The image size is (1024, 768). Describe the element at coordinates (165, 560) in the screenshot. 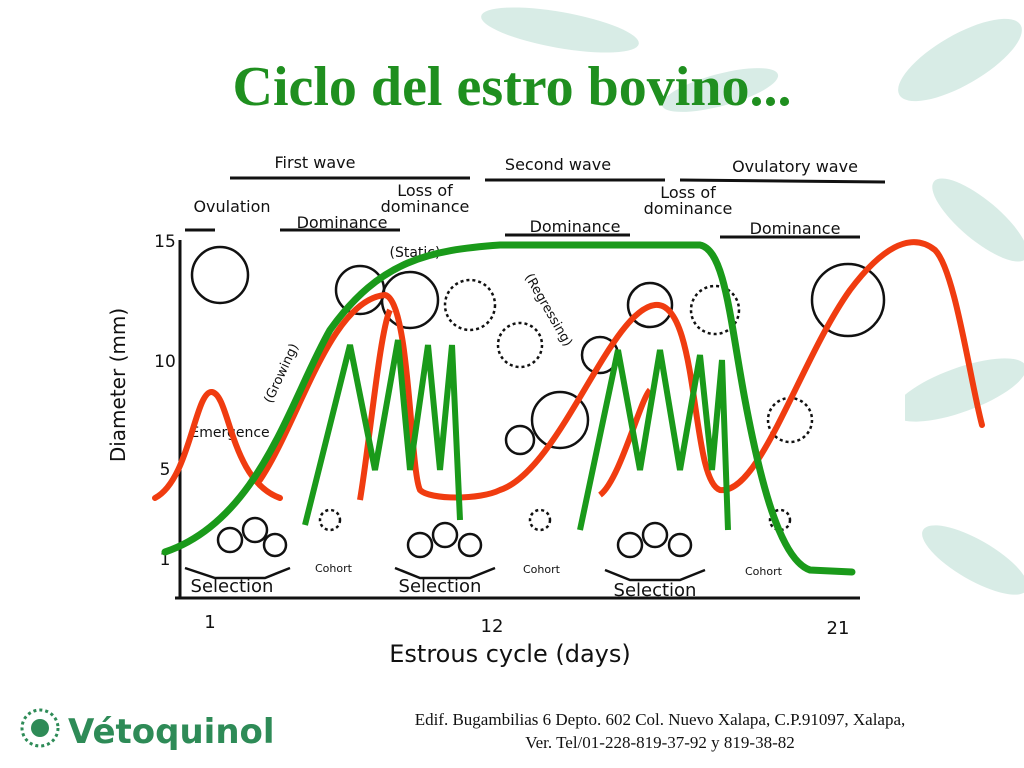

I see `y-tick-label: 1` at that location.